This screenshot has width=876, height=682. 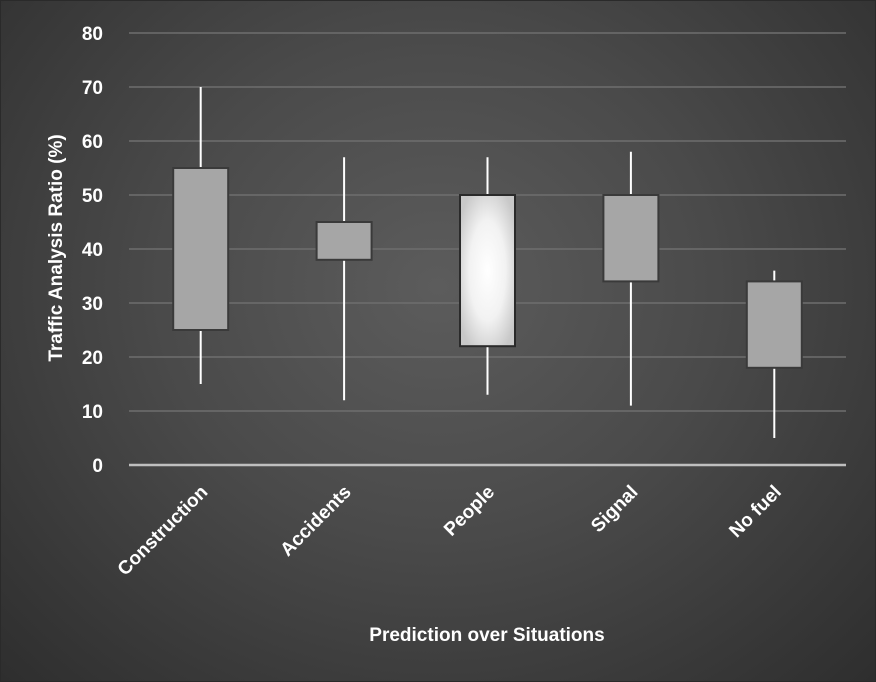 I want to click on box-signal, so click(x=631, y=238).